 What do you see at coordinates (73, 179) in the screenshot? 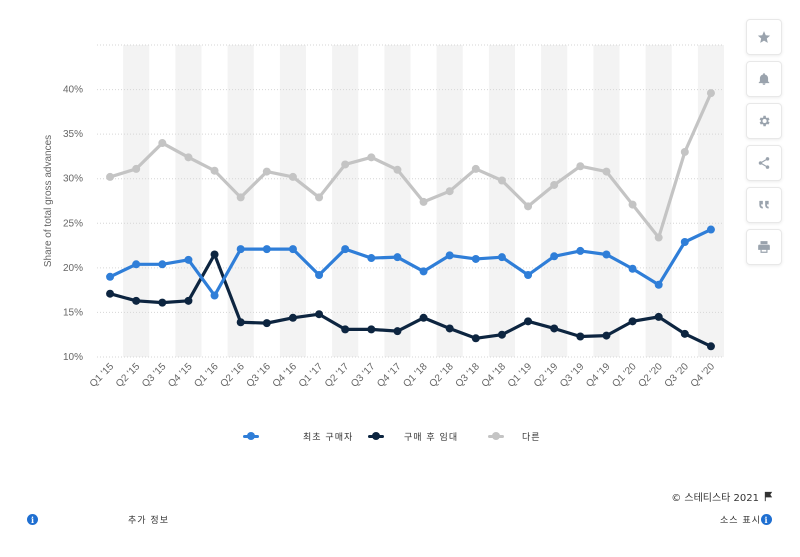
I see `y-tick-label: 30%` at bounding box center [73, 179].